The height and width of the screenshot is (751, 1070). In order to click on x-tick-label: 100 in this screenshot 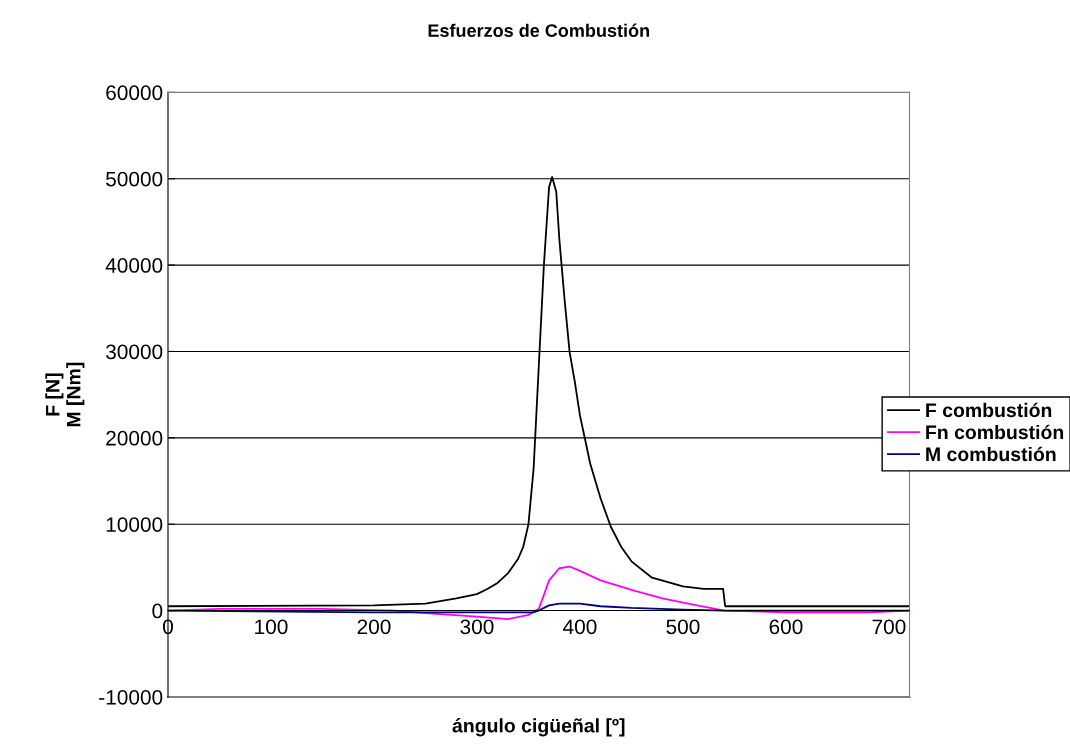, I will do `click(271, 627)`.